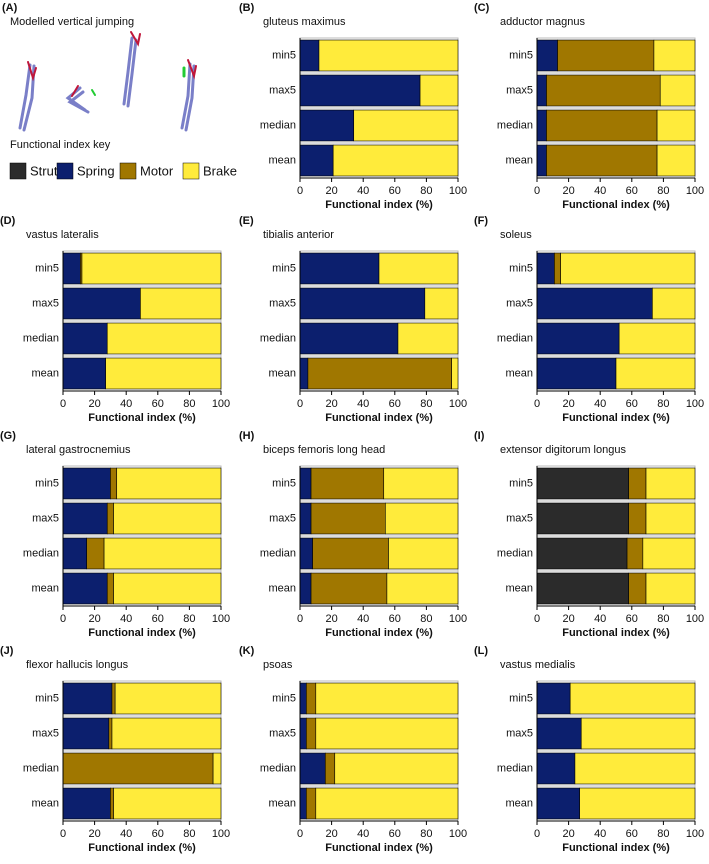  I want to click on legend-title: Functional index key, so click(60, 145).